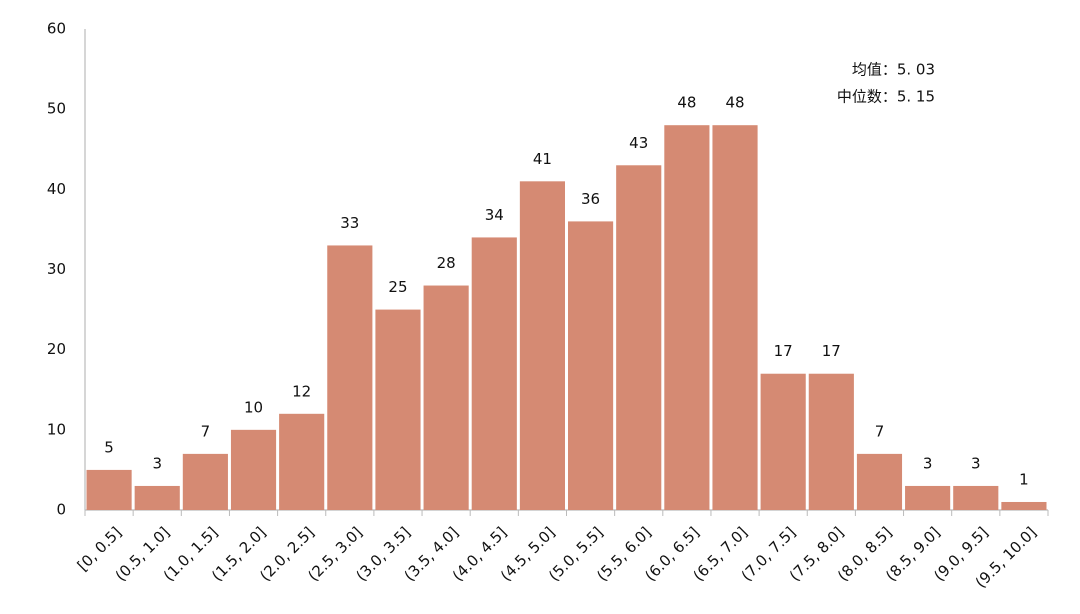  What do you see at coordinates (542, 159) in the screenshot?
I see `value-label: 41` at bounding box center [542, 159].